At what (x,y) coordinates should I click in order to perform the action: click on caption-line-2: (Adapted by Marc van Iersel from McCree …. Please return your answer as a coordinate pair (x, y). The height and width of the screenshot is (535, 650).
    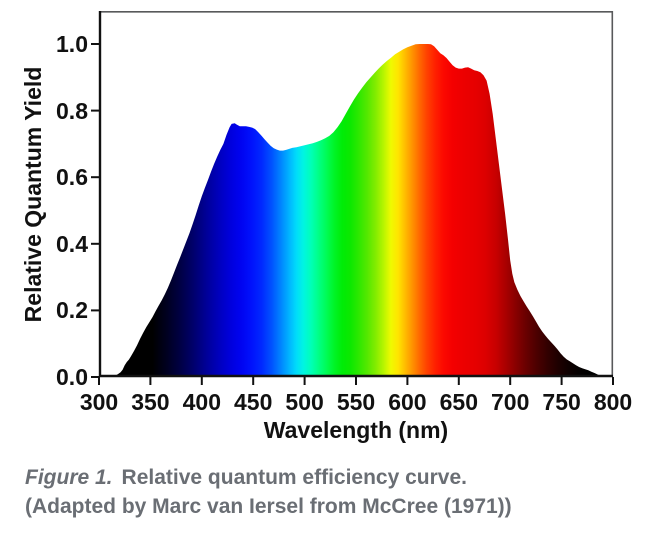
    Looking at the image, I should click on (268, 506).